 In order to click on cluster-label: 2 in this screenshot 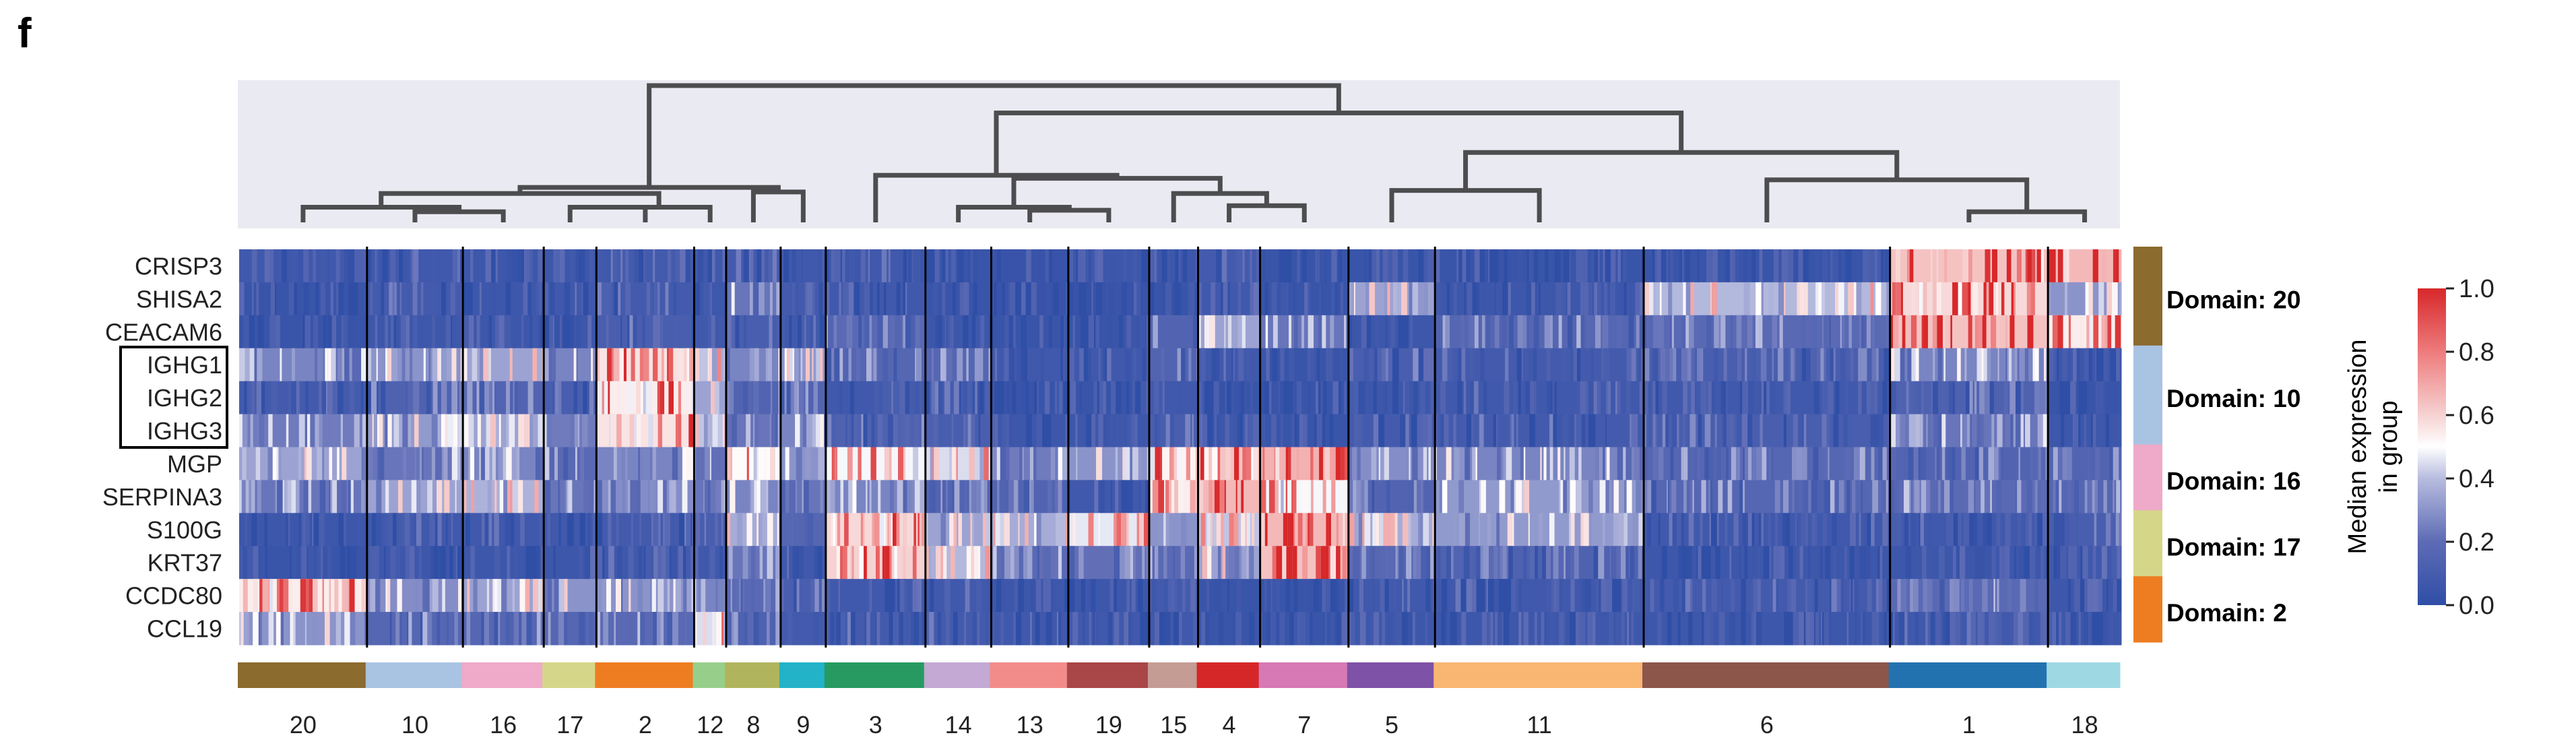, I will do `click(645, 725)`.